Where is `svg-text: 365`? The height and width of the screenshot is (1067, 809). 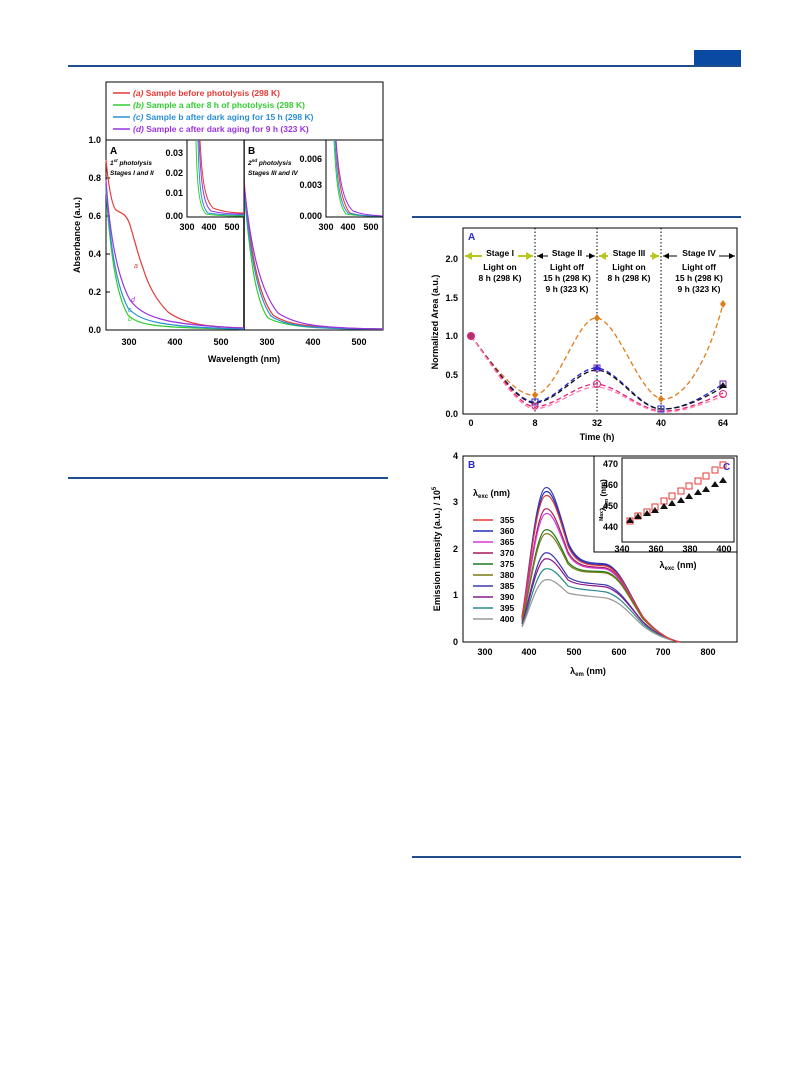
svg-text: 365 is located at coordinates (507, 542).